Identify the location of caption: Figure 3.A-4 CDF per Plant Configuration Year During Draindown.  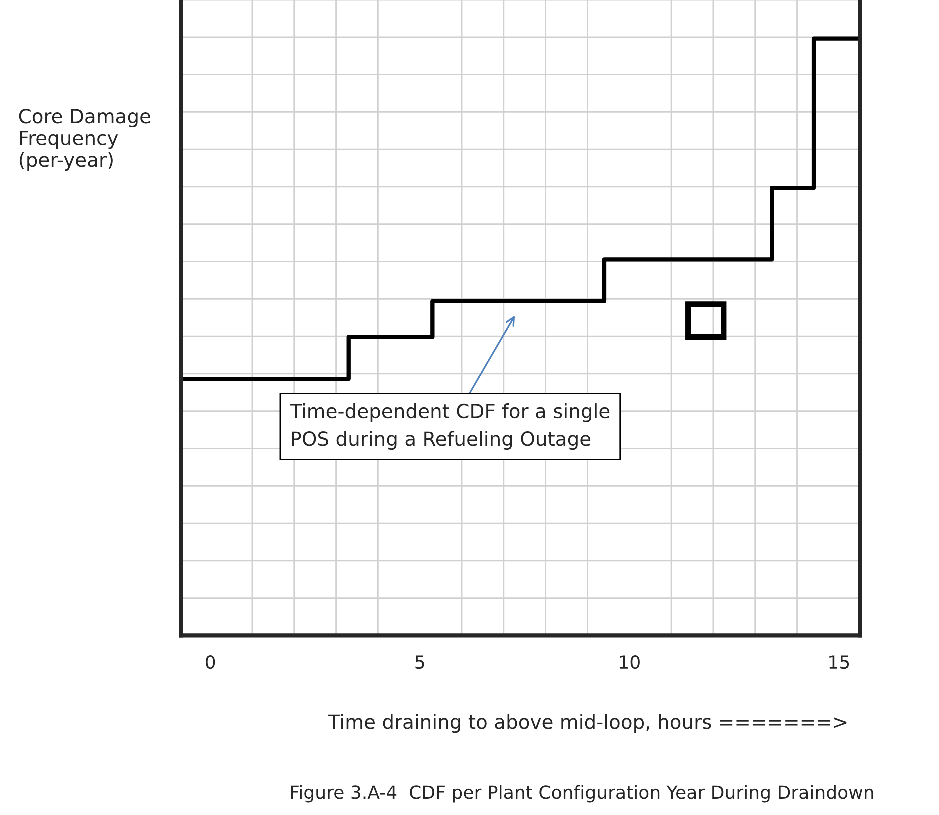
(582, 794).